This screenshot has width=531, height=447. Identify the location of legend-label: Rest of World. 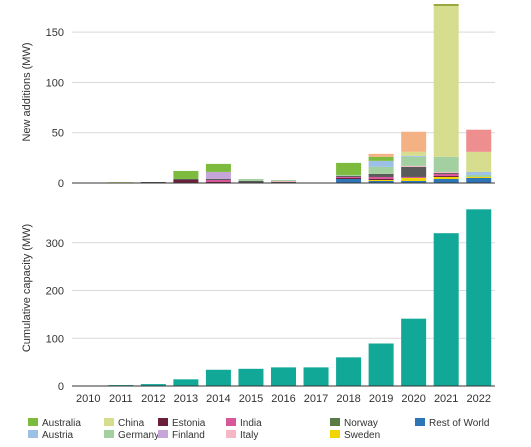
(459, 423).